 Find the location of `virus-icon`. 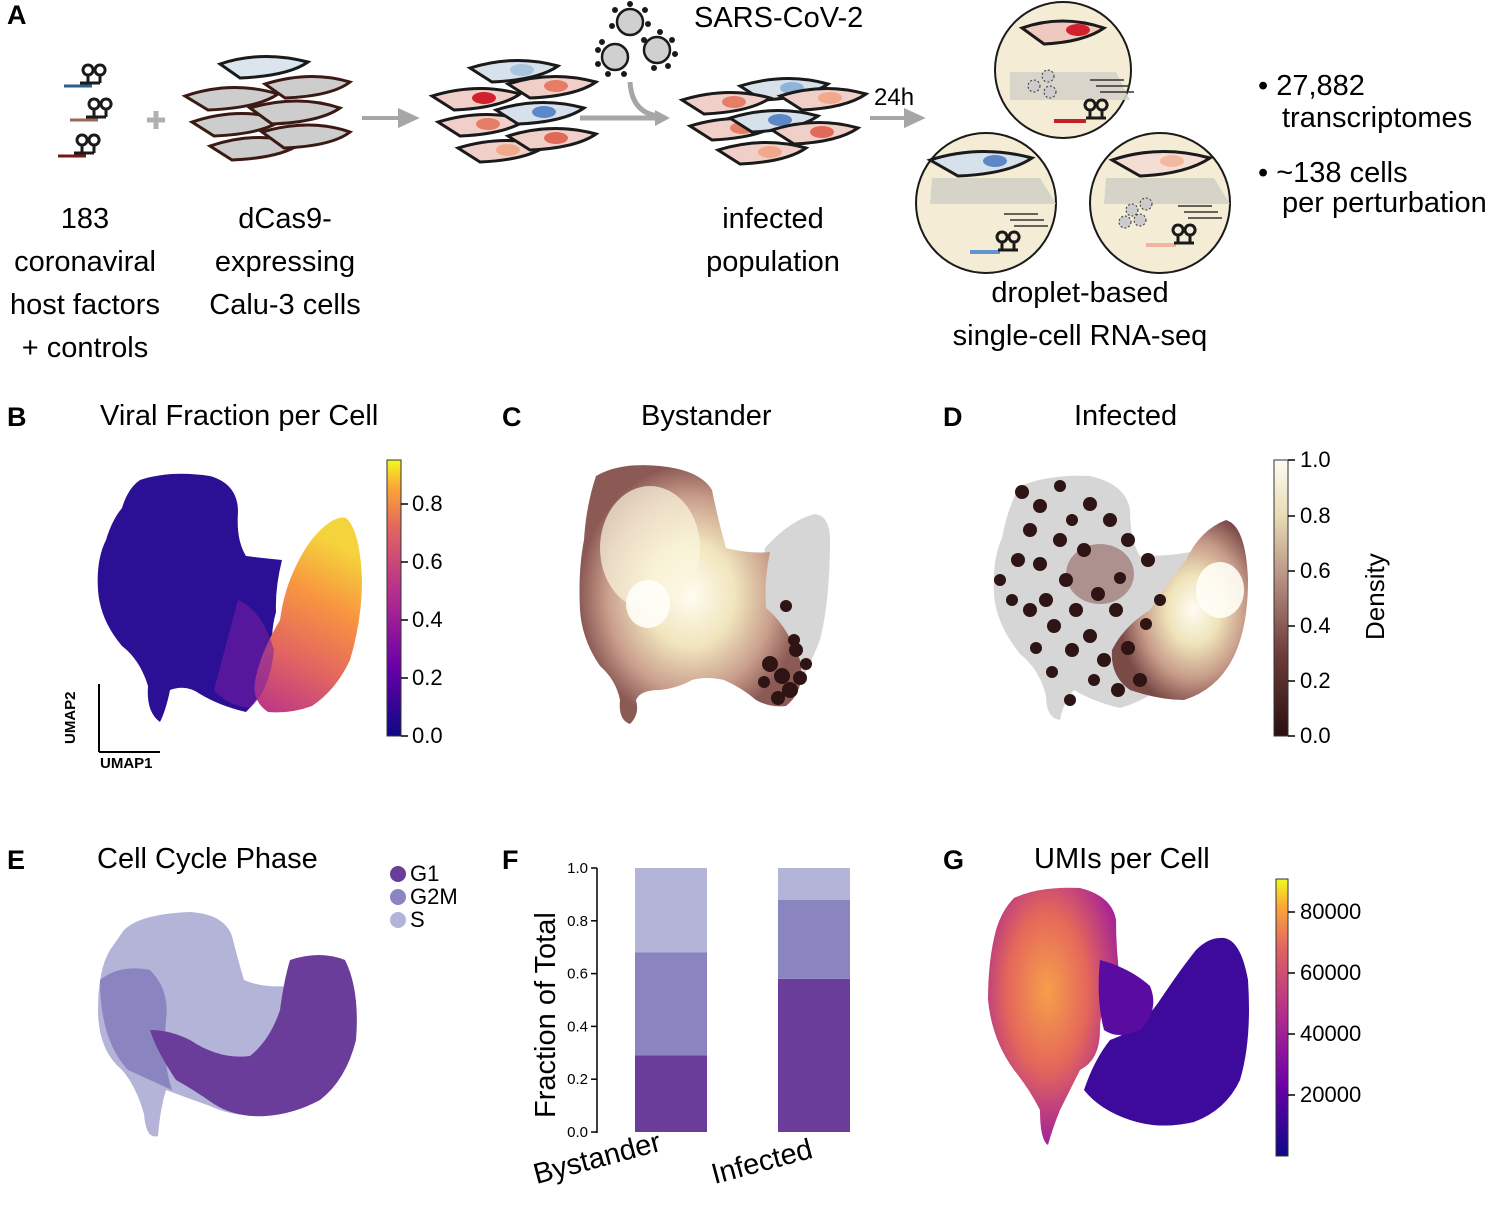

virus-icon is located at coordinates (636, 39).